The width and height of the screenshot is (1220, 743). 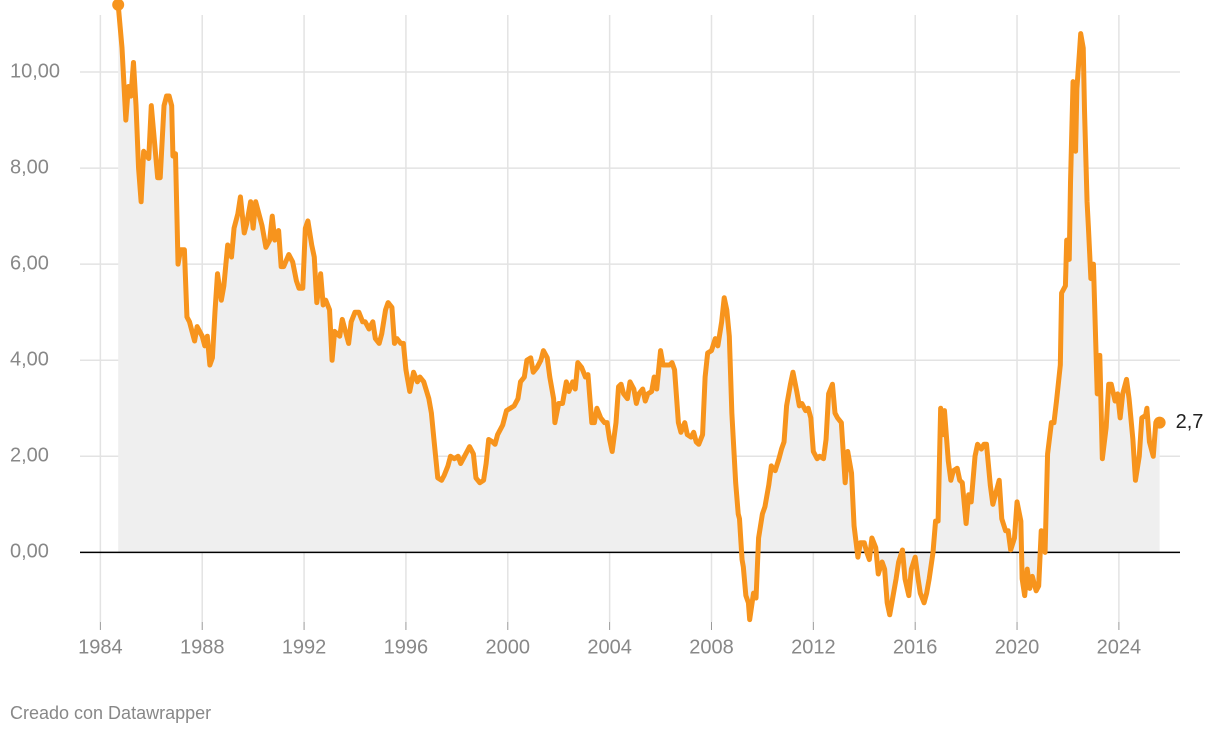 I want to click on x-tick-label: 1988, so click(x=202, y=647).